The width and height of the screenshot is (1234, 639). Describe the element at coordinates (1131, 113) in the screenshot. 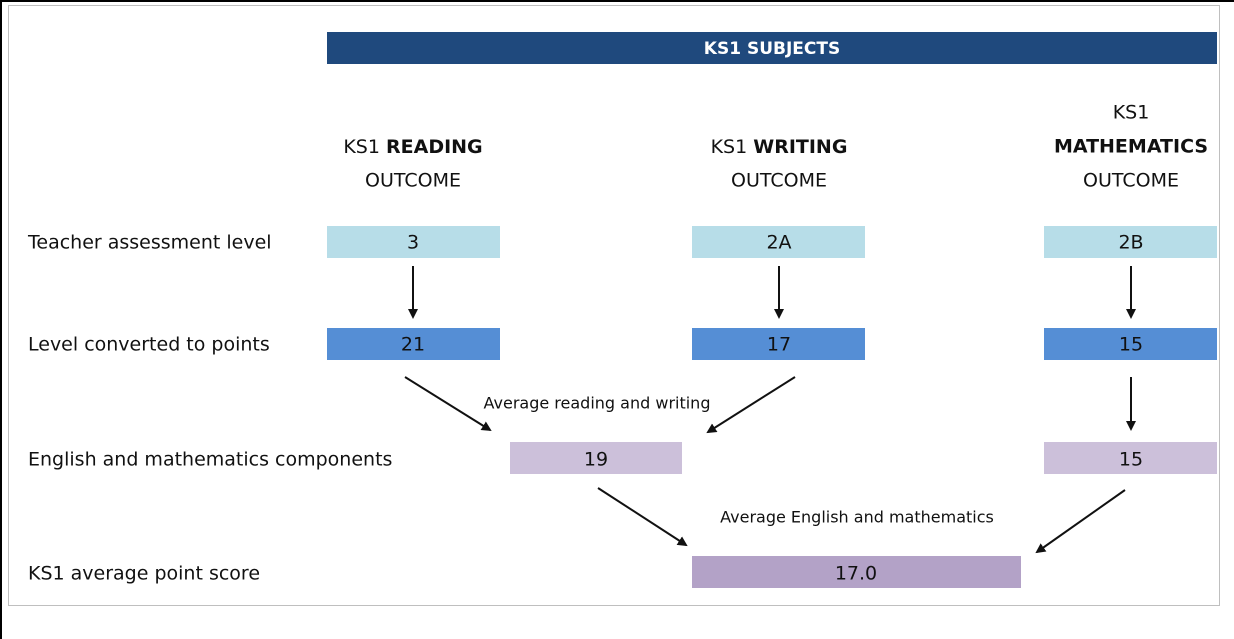

I see `column-prefix: KS1` at that location.